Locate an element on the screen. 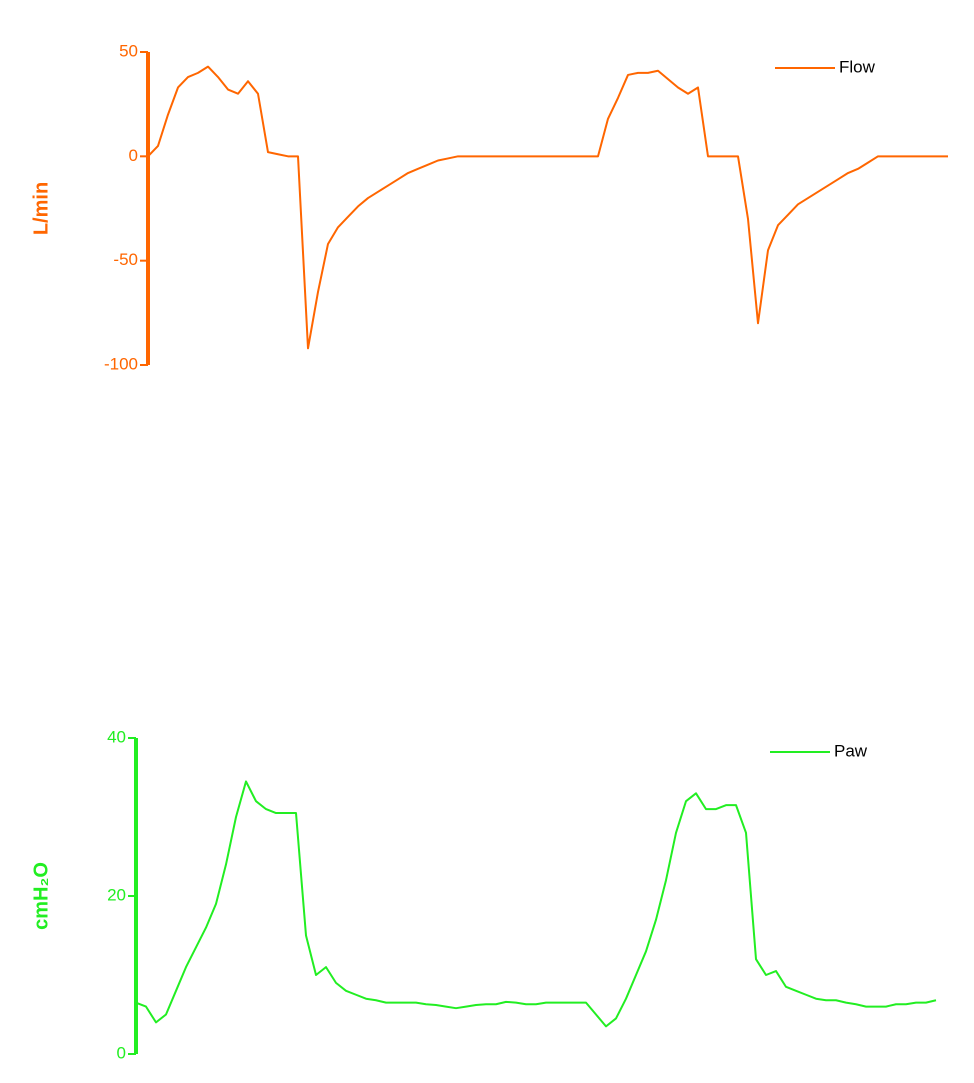 Image resolution: width=974 pixels, height=1083 pixels. y-tick-label: 50 is located at coordinates (128, 50).